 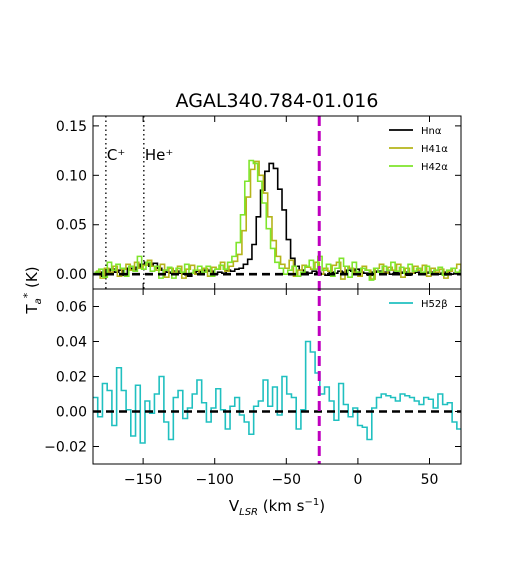 What do you see at coordinates (431, 131) in the screenshot?
I see `legend-label-top-0: Hnα` at bounding box center [431, 131].